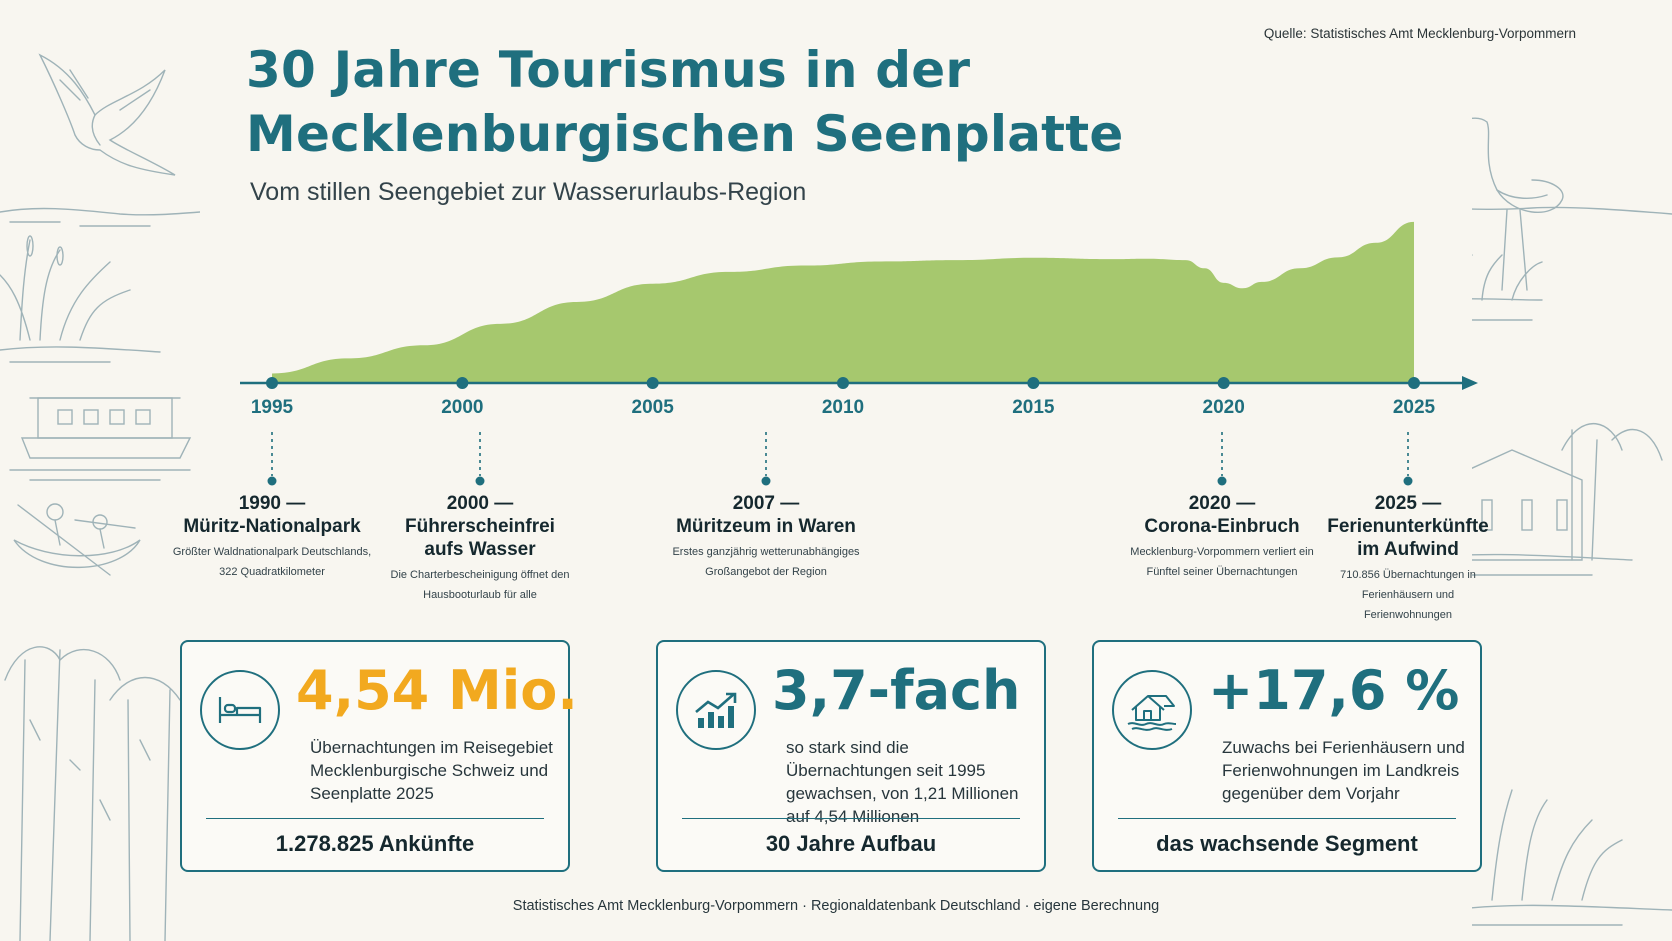  I want to click on milestone-heading: 2020 — Corona-Einbruch, so click(1222, 515).